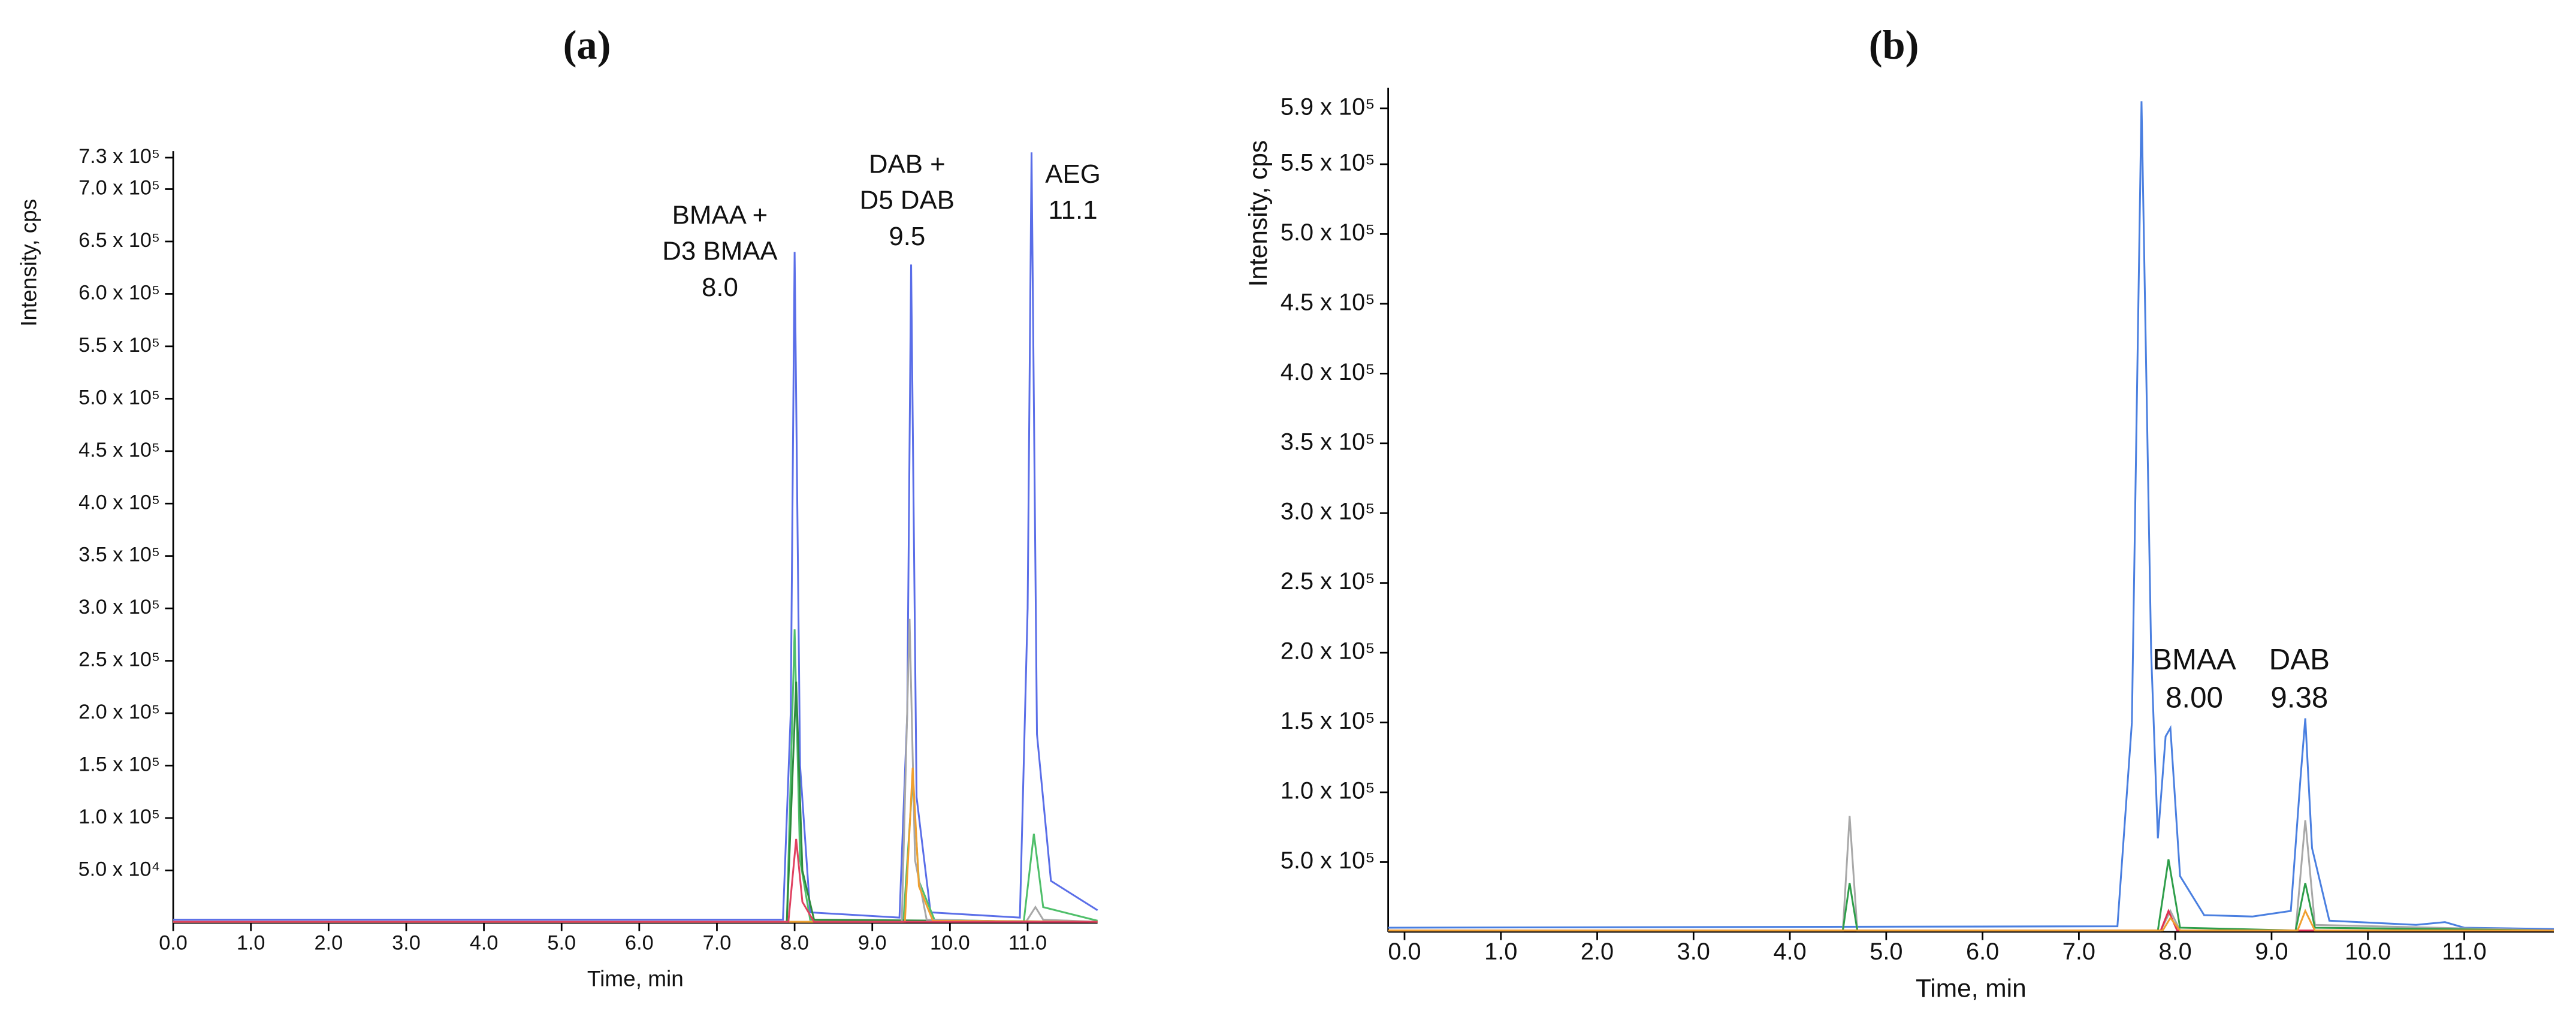 The width and height of the screenshot is (2576, 1023). I want to click on peak-label: 11.1, so click(1074, 210).